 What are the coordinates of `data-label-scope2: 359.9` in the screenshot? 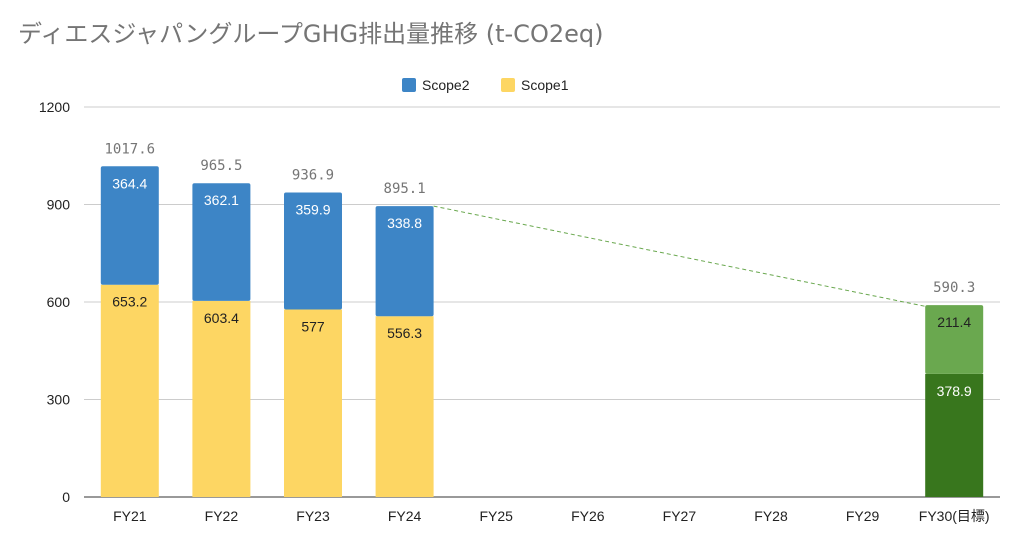 It's located at (312, 210).